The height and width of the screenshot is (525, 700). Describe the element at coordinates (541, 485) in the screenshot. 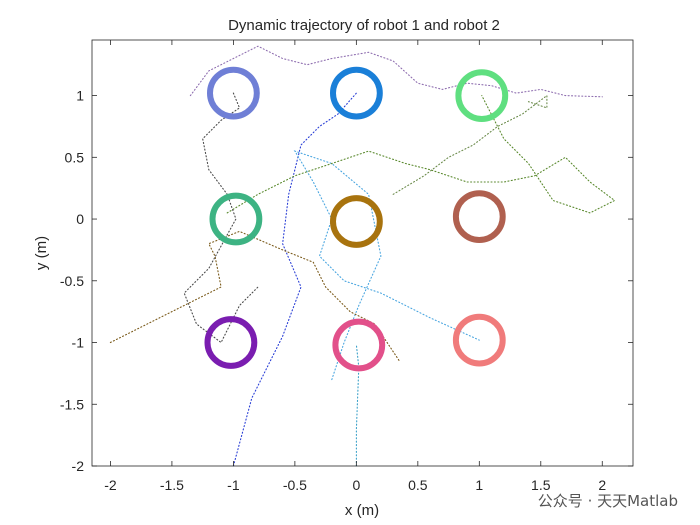

I see `x-tick-label: 1.5` at that location.